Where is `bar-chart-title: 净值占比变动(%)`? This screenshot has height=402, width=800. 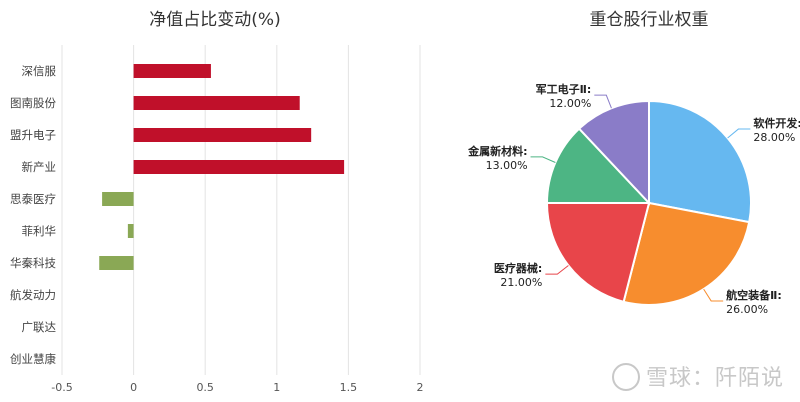
bar-chart-title: 净值占比变动(%) is located at coordinates (214, 20).